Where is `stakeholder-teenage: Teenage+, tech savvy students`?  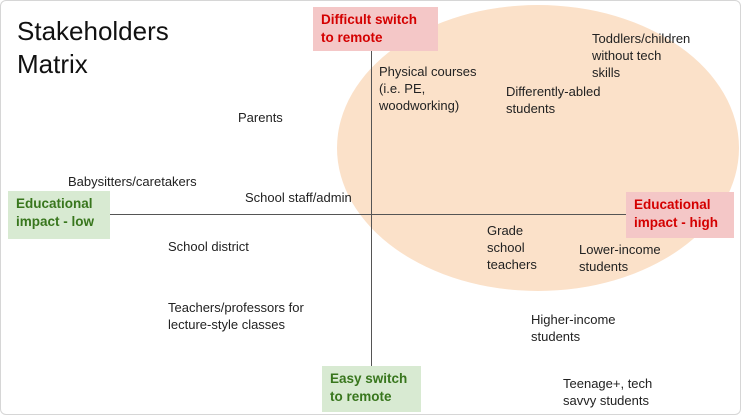
stakeholder-teenage: Teenage+, tech savvy students is located at coordinates (608, 392).